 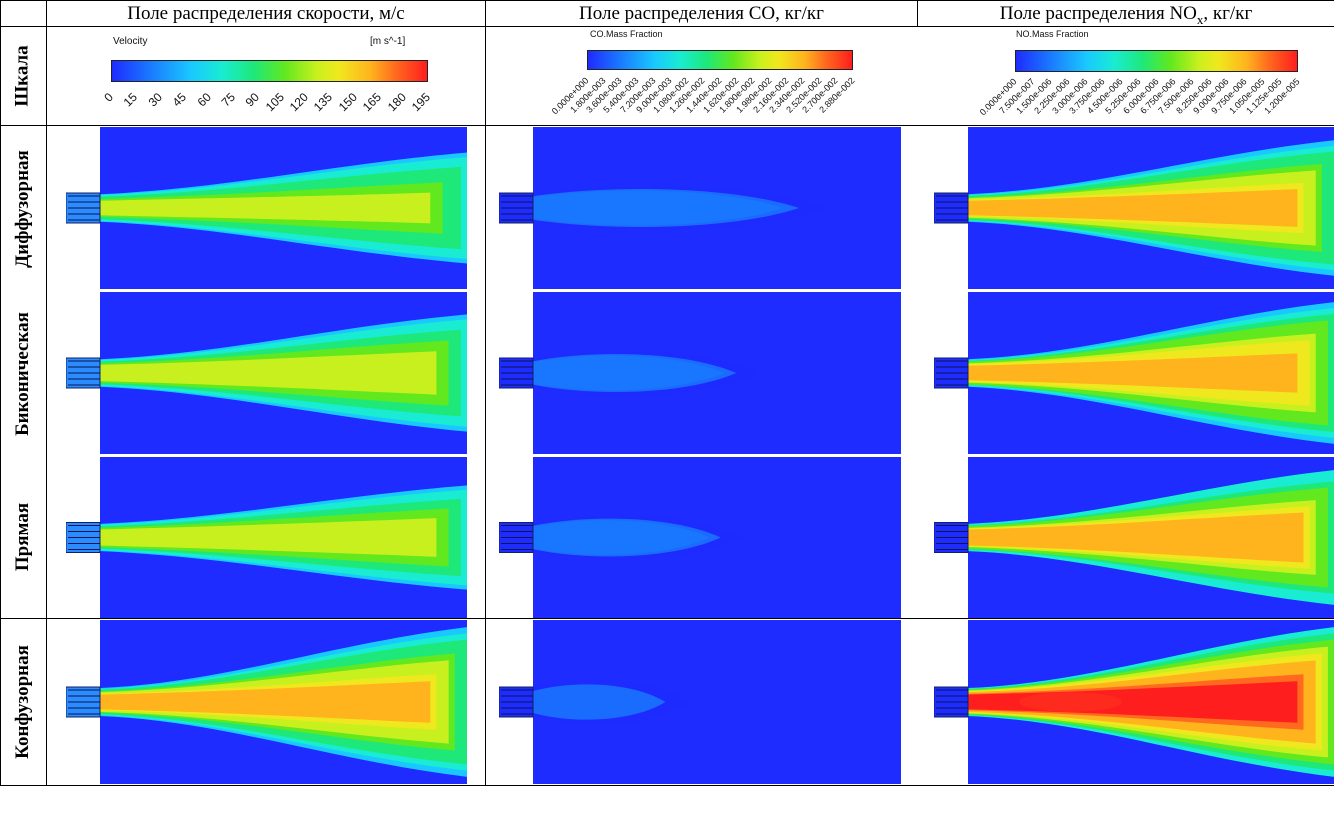 I want to click on grid-hline-row3, so click(x=667, y=618).